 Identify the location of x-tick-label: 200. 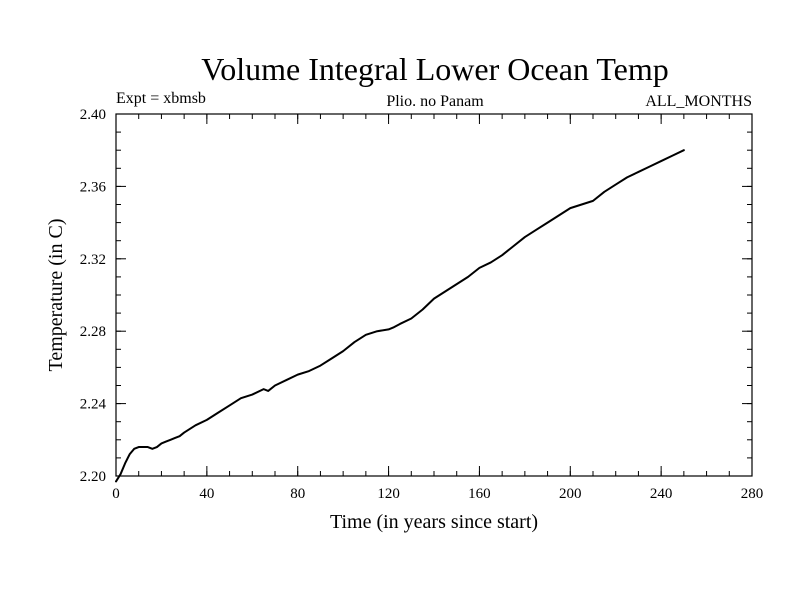
(570, 494).